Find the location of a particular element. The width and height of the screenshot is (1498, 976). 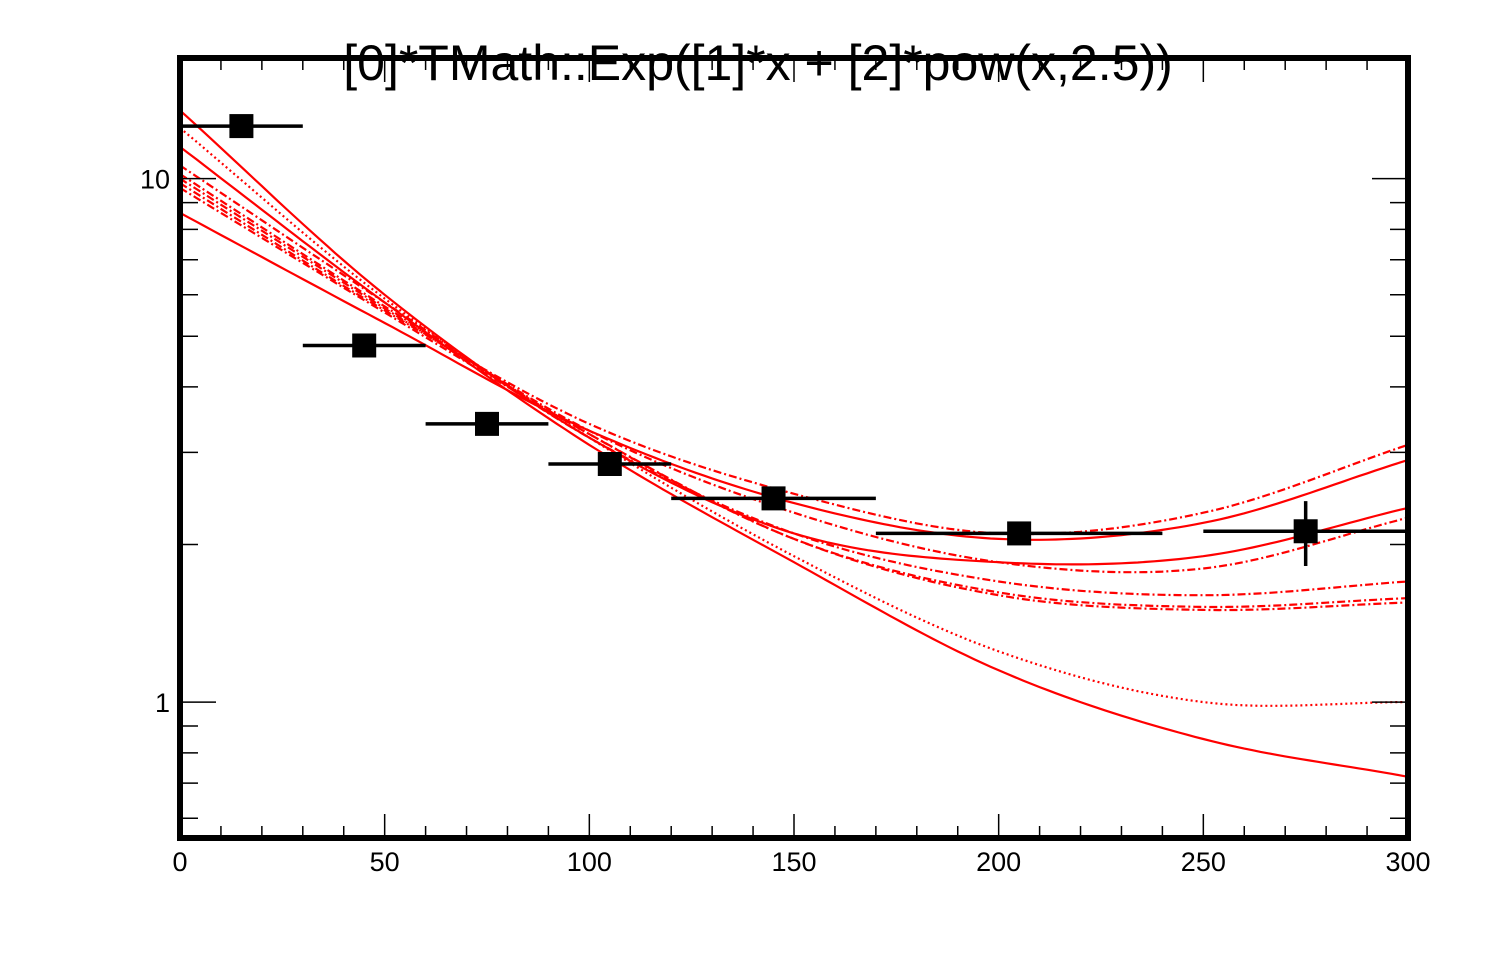

x-tick-label: 100 is located at coordinates (589, 862).